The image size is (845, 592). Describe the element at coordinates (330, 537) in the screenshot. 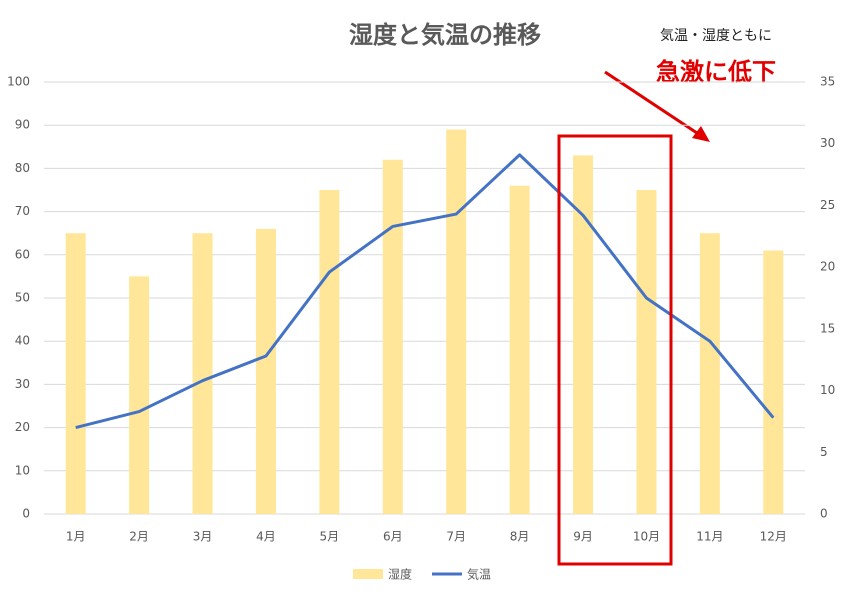

I see `x-tick-label: 5月` at that location.